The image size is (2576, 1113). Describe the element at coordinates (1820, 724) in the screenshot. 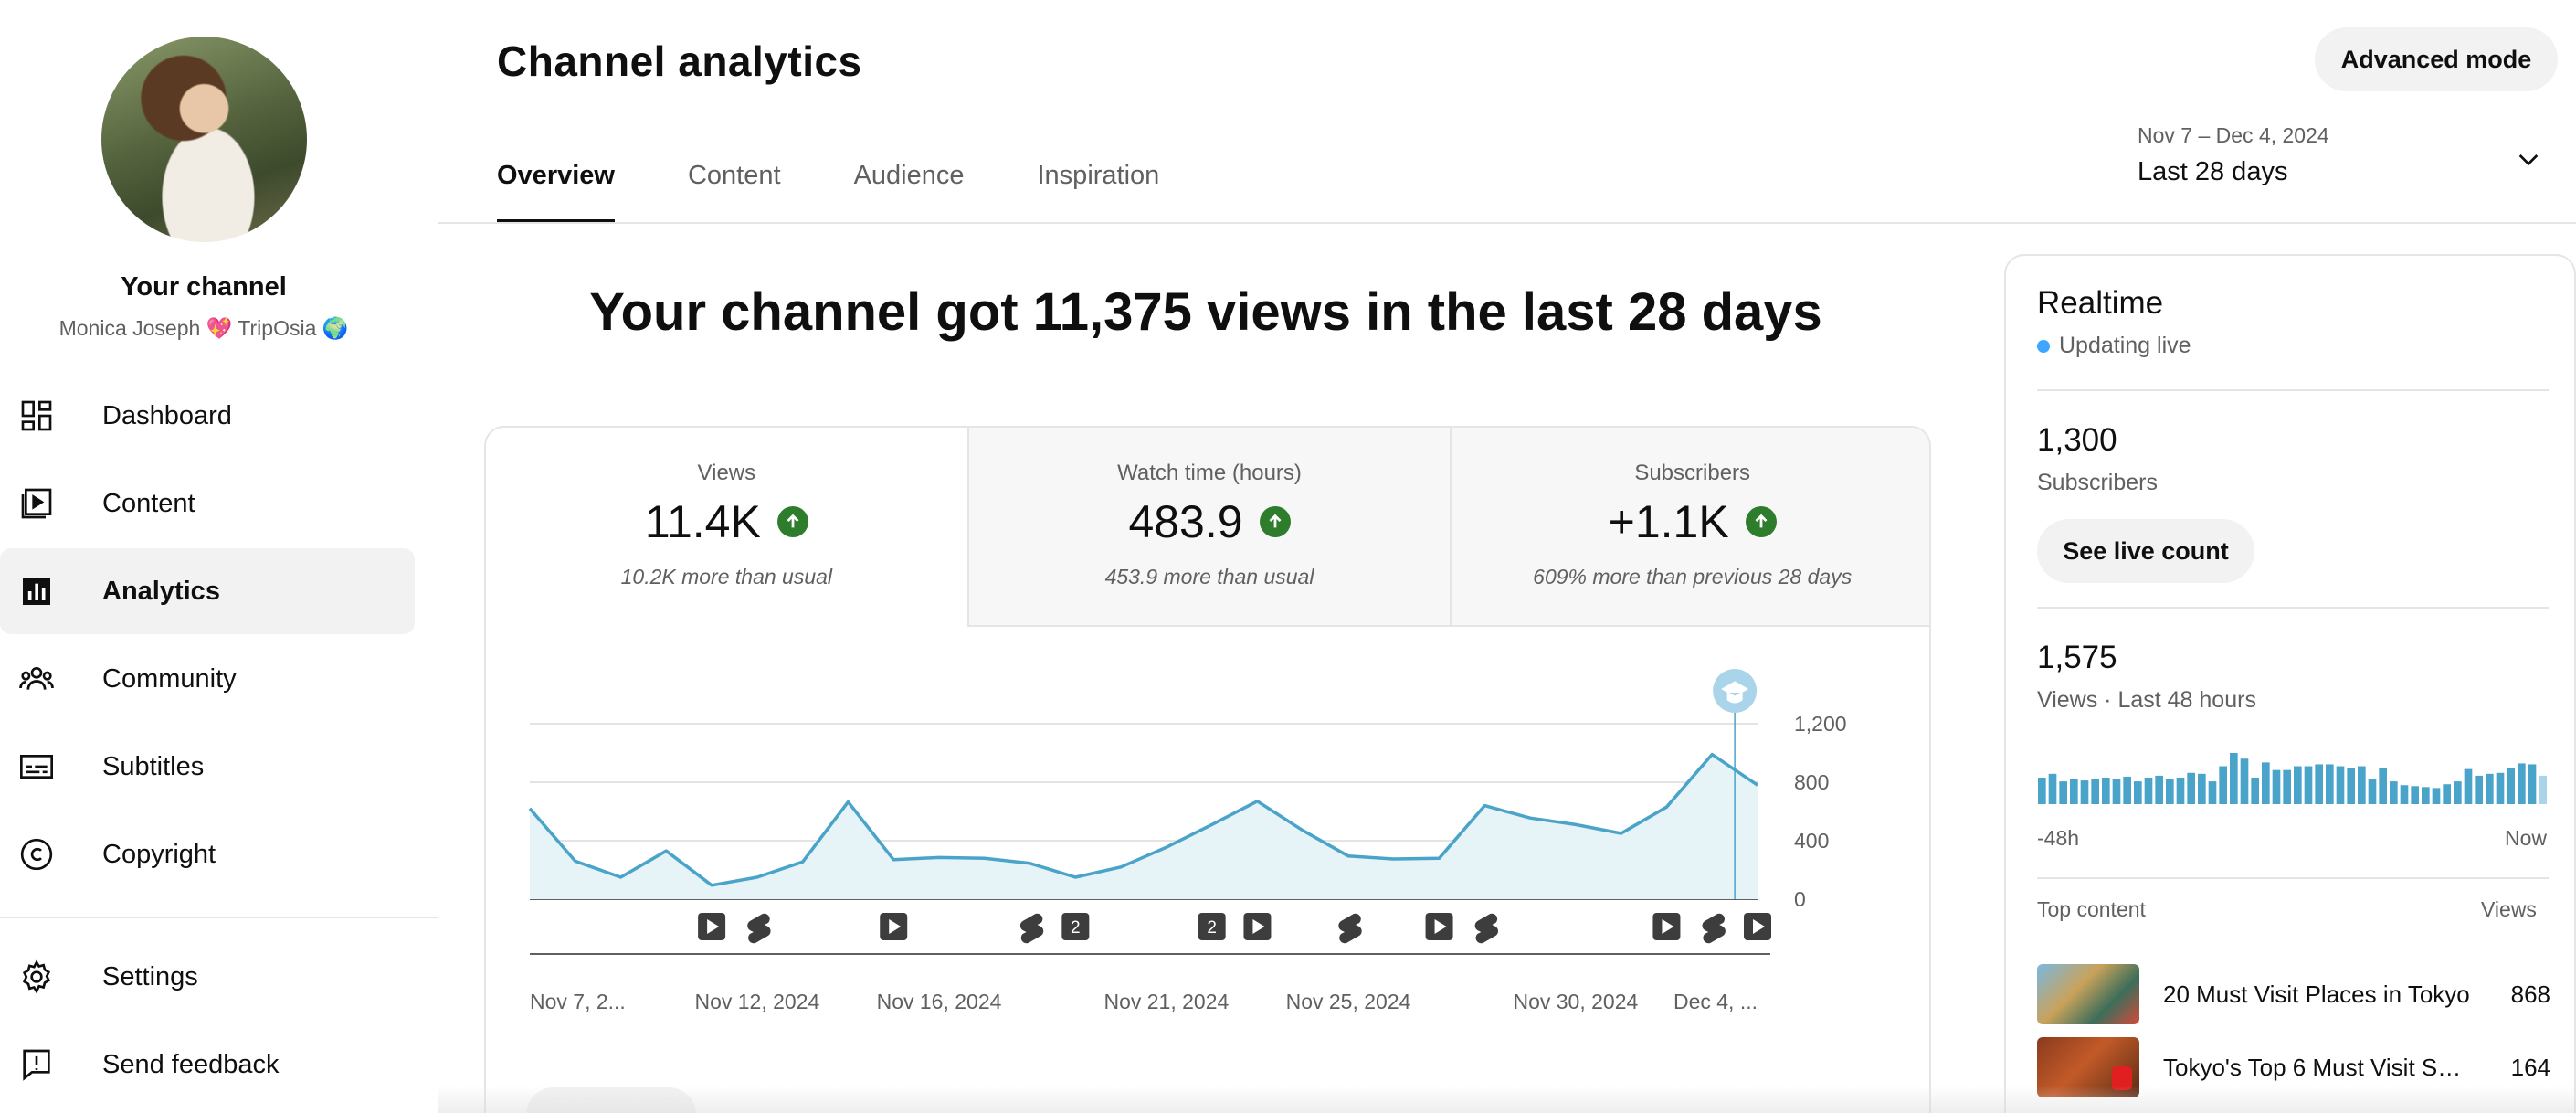

I see `y-tick-label: 1,200` at that location.